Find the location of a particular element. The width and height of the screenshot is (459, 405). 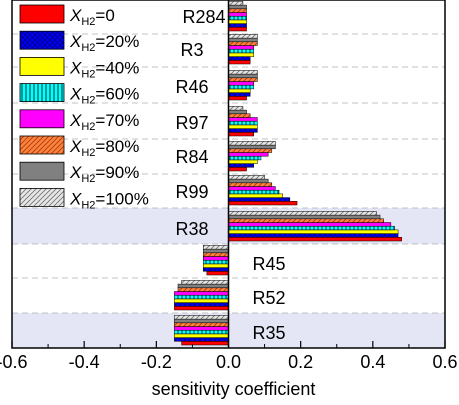

x-tick-label: -0.6 is located at coordinates (14, 362).